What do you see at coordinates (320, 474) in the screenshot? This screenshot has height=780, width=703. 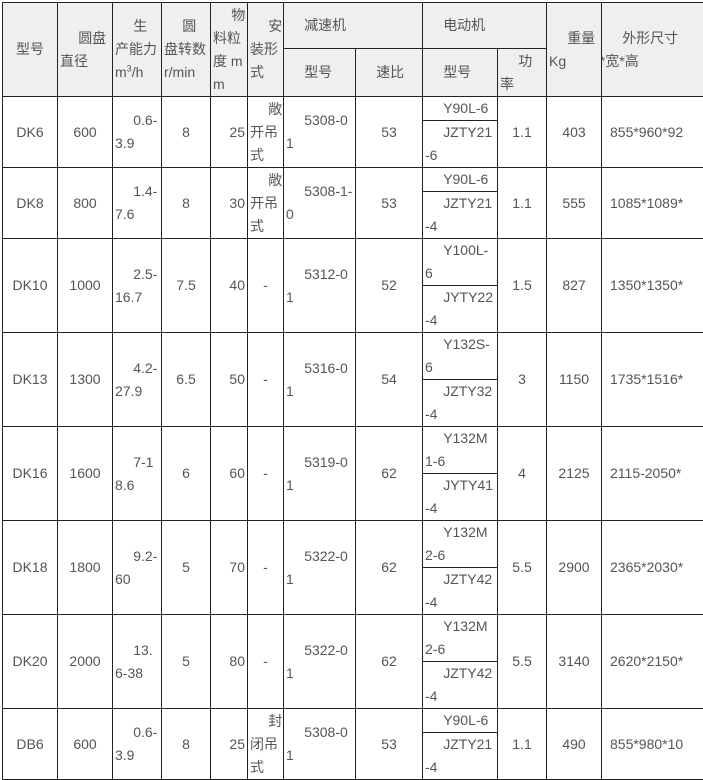 I see `reducer-model-cell: 5319-01` at bounding box center [320, 474].